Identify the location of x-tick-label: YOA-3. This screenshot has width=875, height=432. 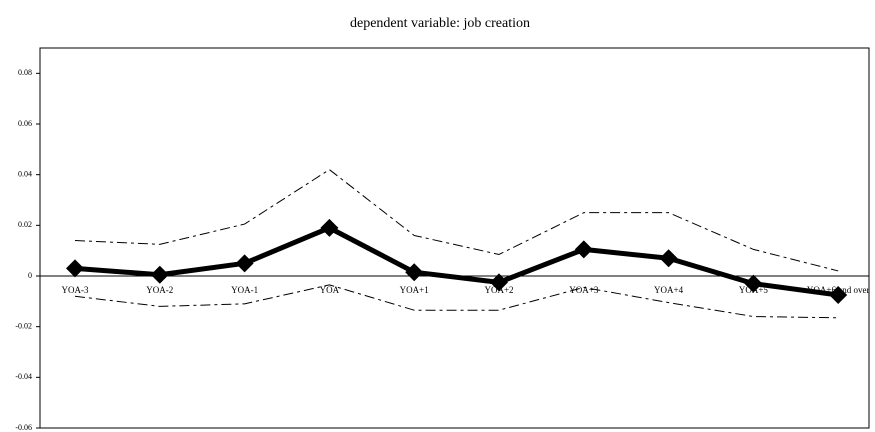
(75, 290).